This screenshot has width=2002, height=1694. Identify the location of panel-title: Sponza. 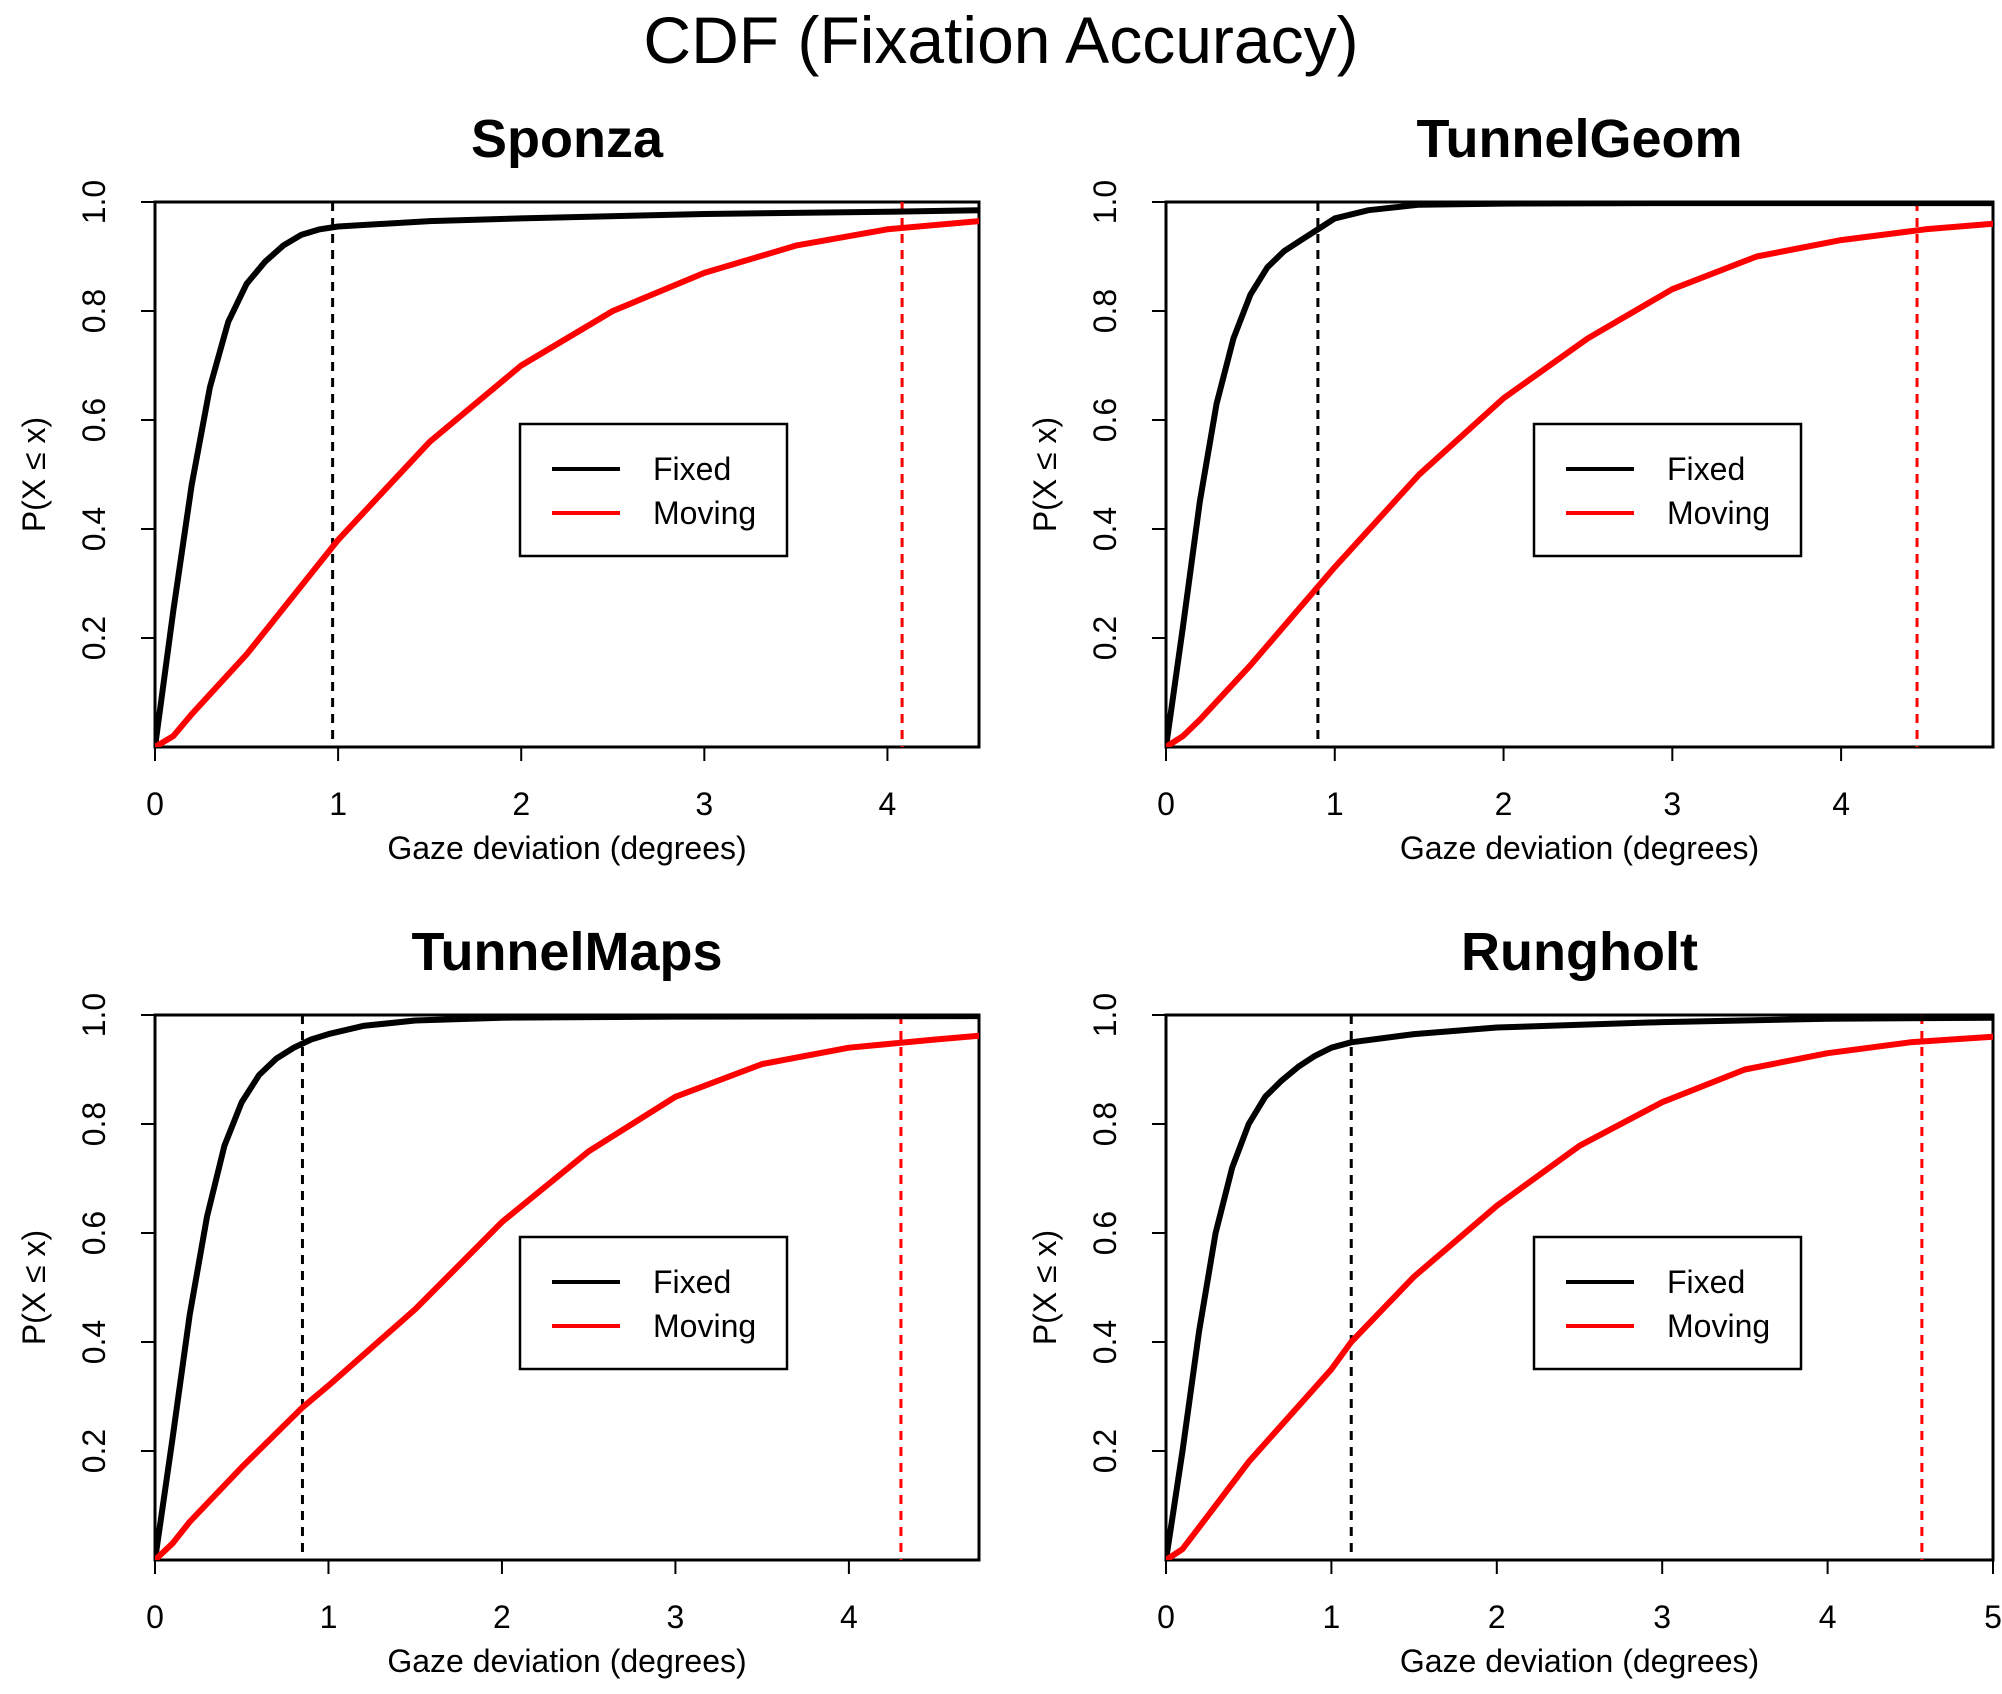
(567, 139).